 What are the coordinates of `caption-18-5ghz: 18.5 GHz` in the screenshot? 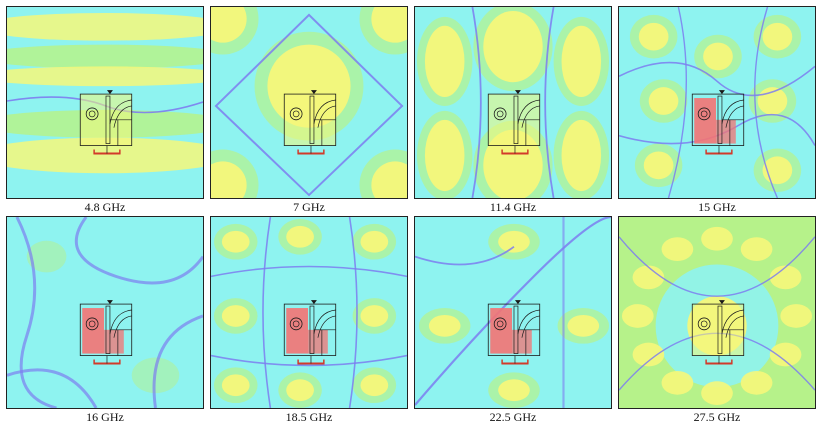 It's located at (309, 417).